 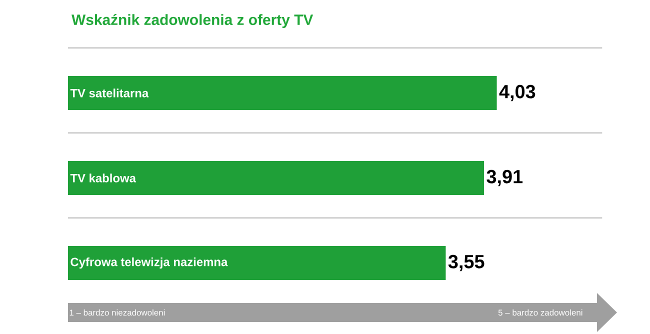 What do you see at coordinates (117, 312) in the screenshot?
I see `text: 1 – bardzo niezadowoleni` at bounding box center [117, 312].